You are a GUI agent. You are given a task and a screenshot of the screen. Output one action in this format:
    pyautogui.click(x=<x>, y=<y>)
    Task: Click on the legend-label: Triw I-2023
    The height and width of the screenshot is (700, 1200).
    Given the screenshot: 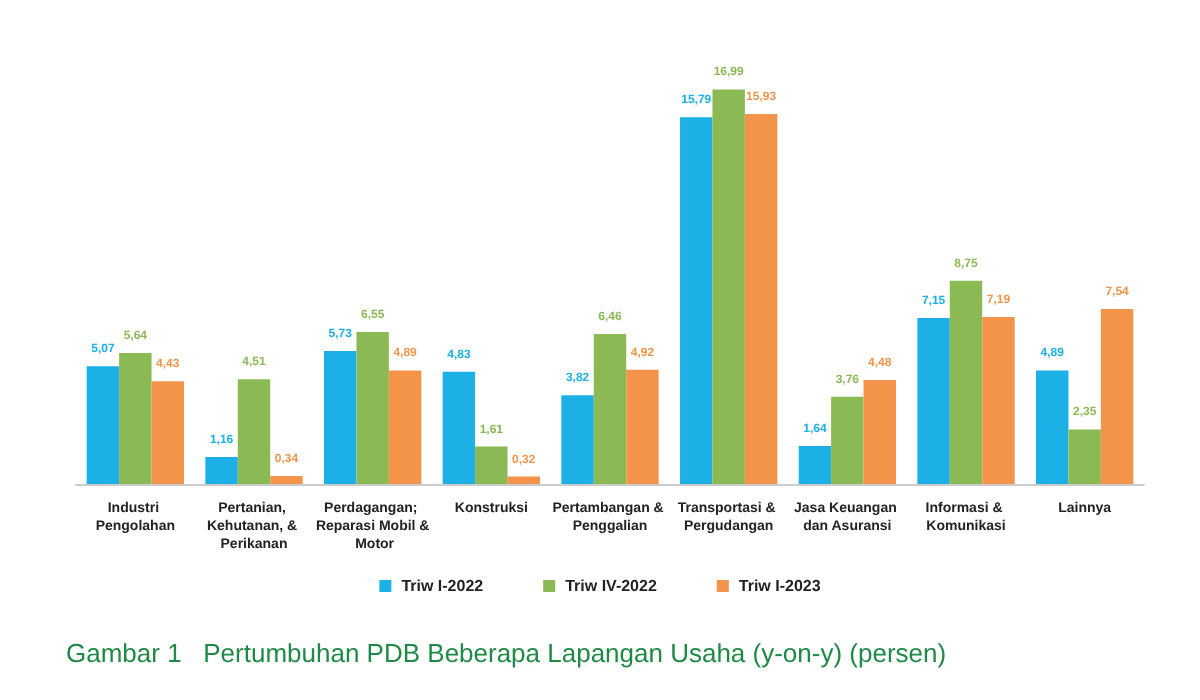 What is the action you would take?
    pyautogui.click(x=780, y=586)
    